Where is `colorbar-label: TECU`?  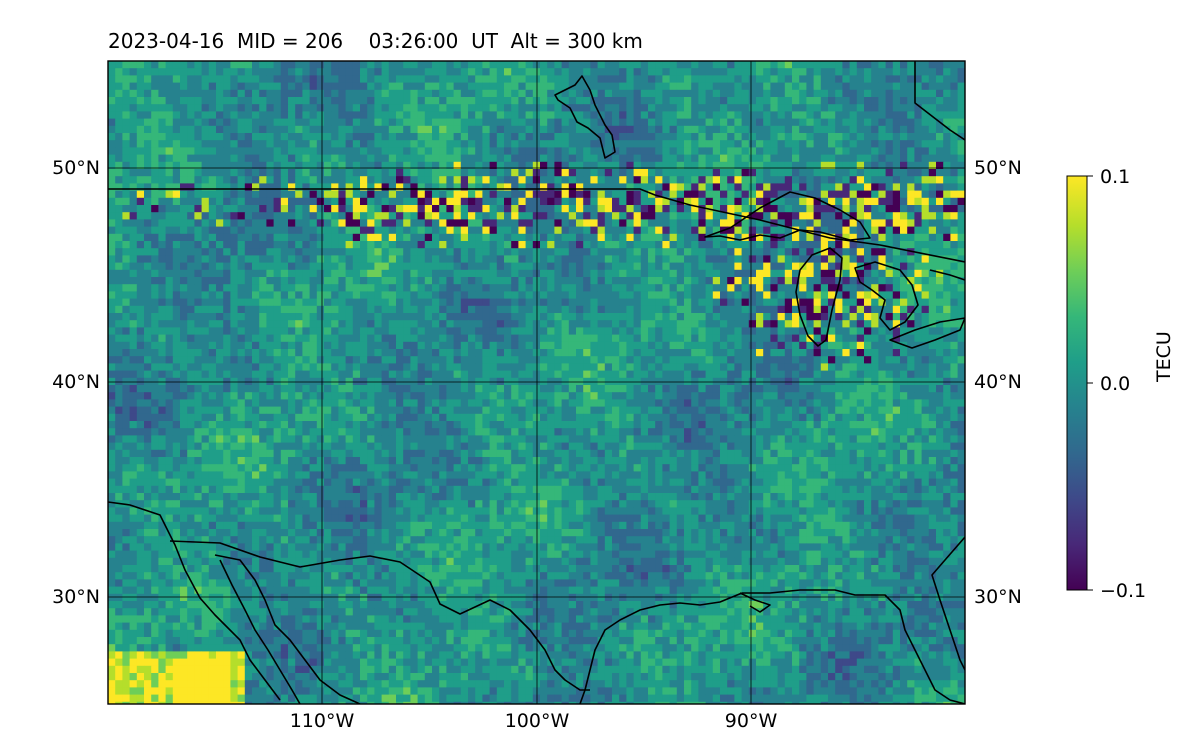 colorbar-label: TECU is located at coordinates (1164, 356).